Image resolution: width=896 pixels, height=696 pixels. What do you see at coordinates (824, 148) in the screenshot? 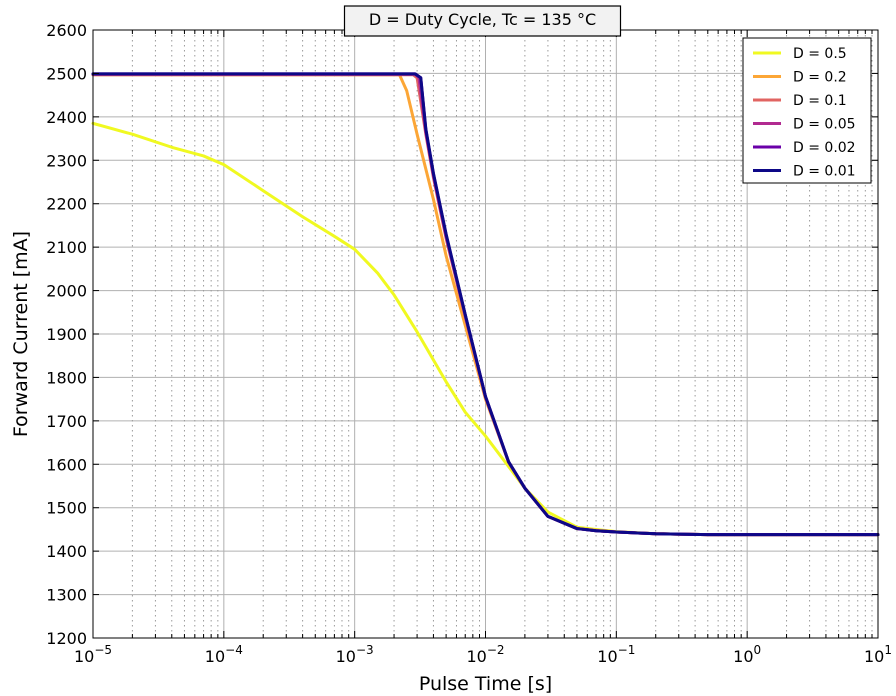
I see `legend-label: D = 0.02` at bounding box center [824, 148].